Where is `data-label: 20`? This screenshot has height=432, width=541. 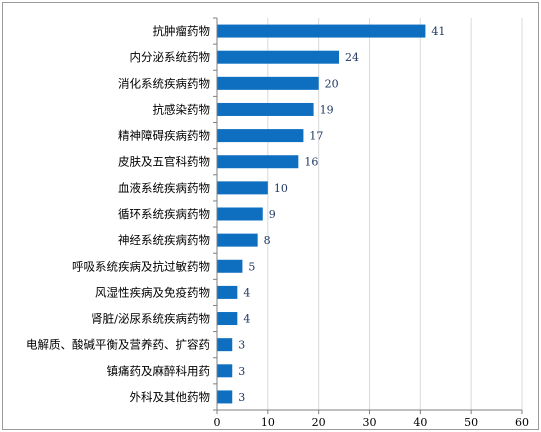 data-label: 20 is located at coordinates (332, 83).